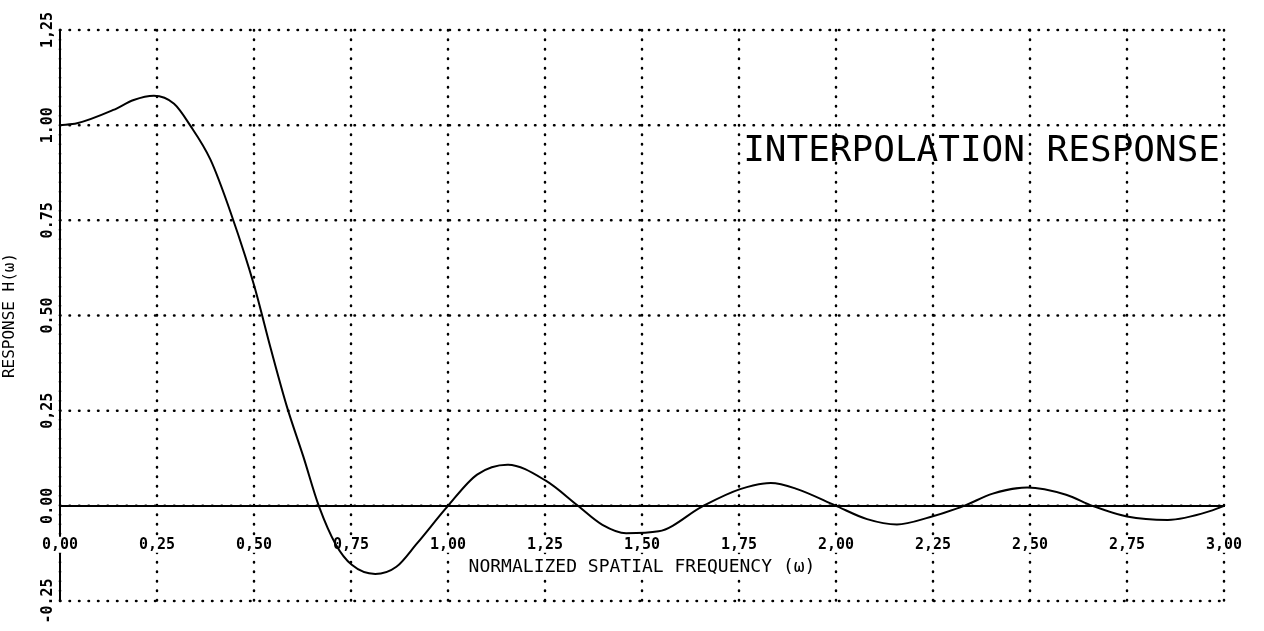 The height and width of the screenshot is (631, 1264). Describe the element at coordinates (9, 315) in the screenshot. I see `y-axis-title: RESPONSE H(ω)` at that location.